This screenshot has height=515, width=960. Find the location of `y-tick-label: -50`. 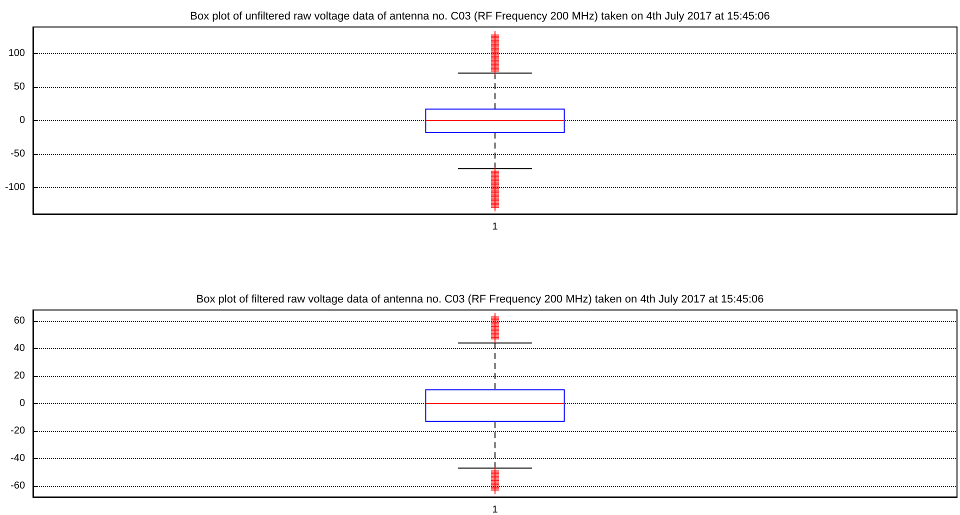

y-tick-label: -50 is located at coordinates (18, 154).